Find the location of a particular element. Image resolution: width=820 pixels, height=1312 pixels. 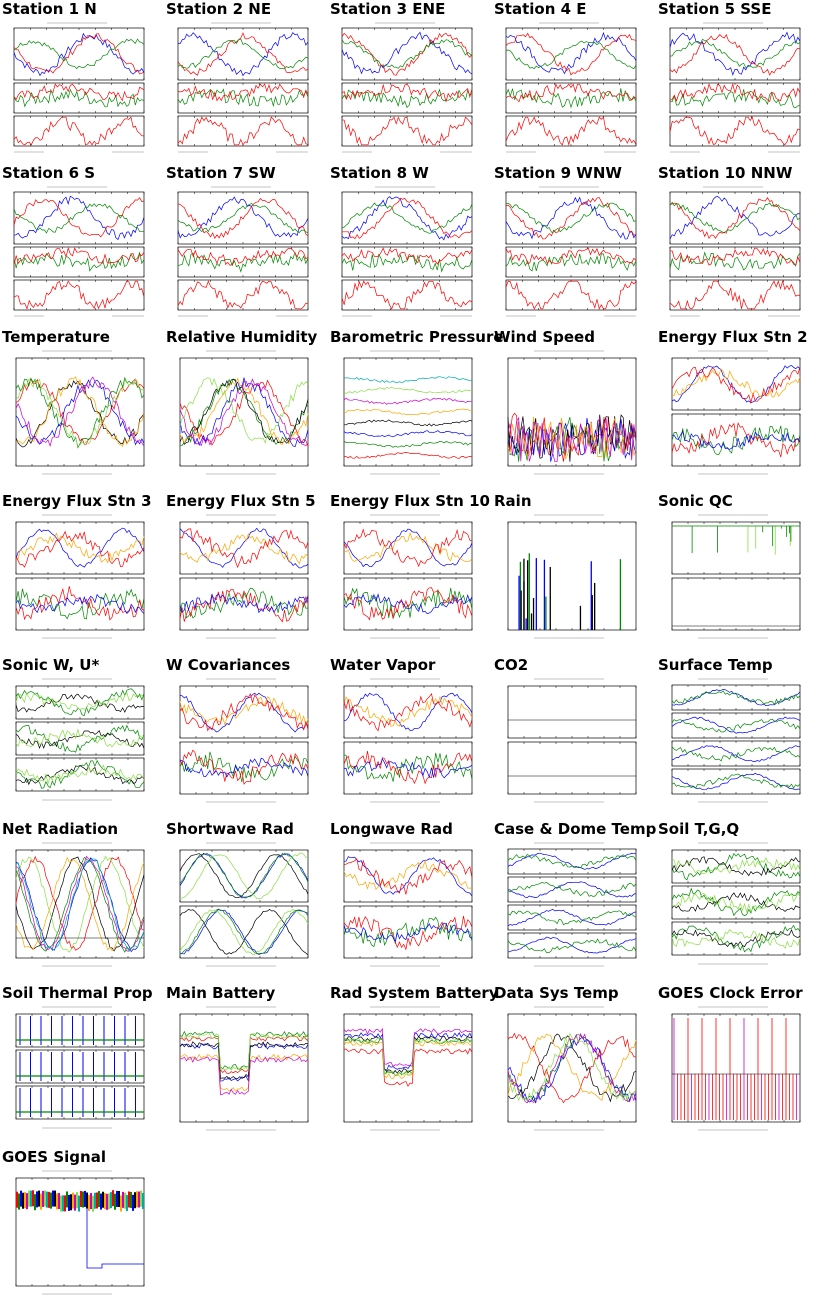

plot-tile-rad-system-battery: Rad System Battery is located at coordinates (413, 1064).